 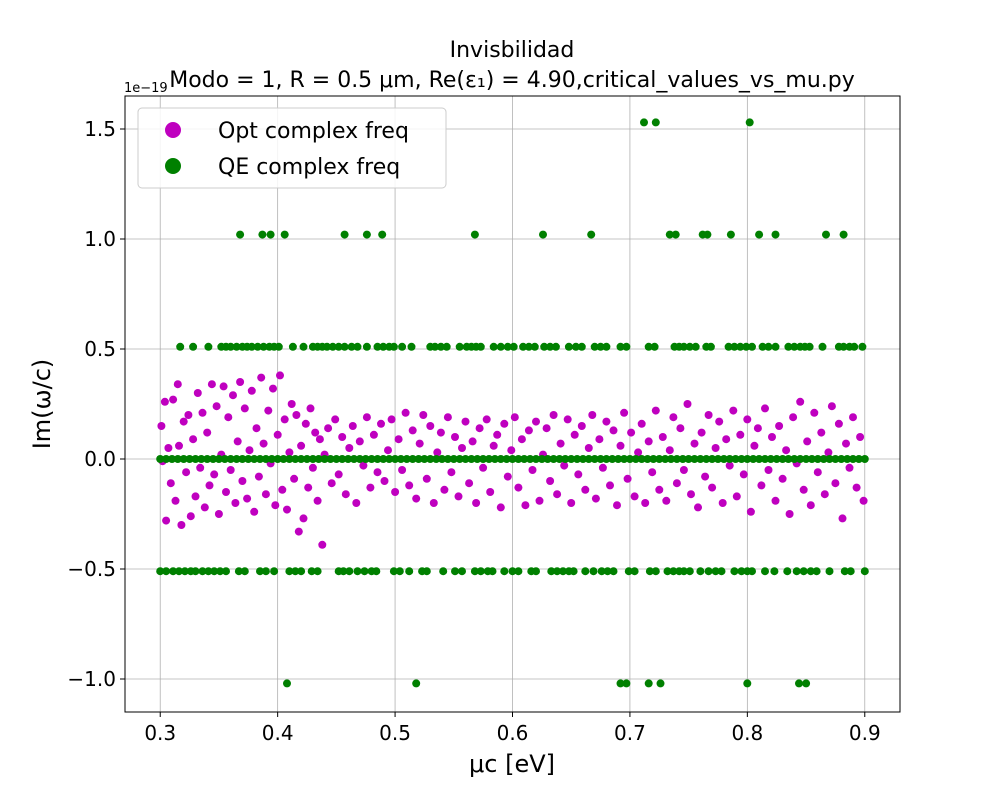 What do you see at coordinates (100, 129) in the screenshot?
I see `y-tick-label: 1.5` at bounding box center [100, 129].